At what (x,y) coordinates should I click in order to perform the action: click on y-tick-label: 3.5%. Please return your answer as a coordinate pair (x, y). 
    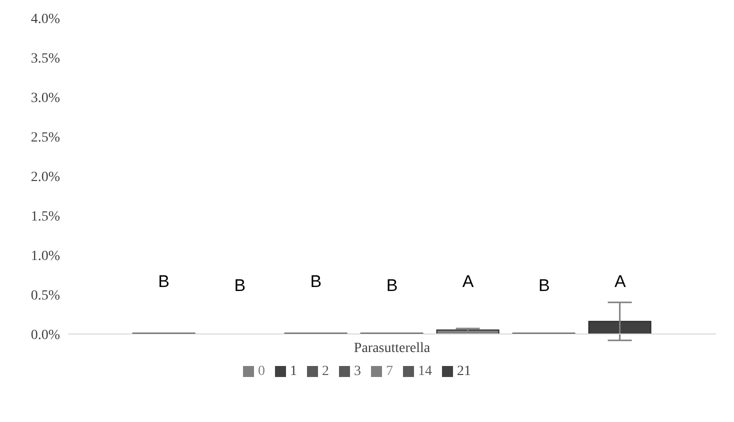
    Looking at the image, I should click on (45, 58).